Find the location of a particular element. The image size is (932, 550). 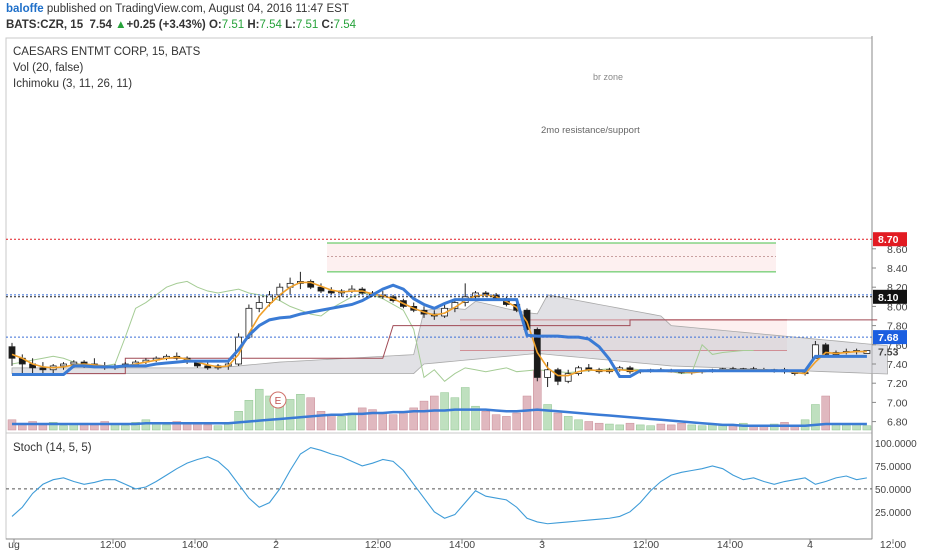

price-tick-label: 7.40 is located at coordinates (897, 365).